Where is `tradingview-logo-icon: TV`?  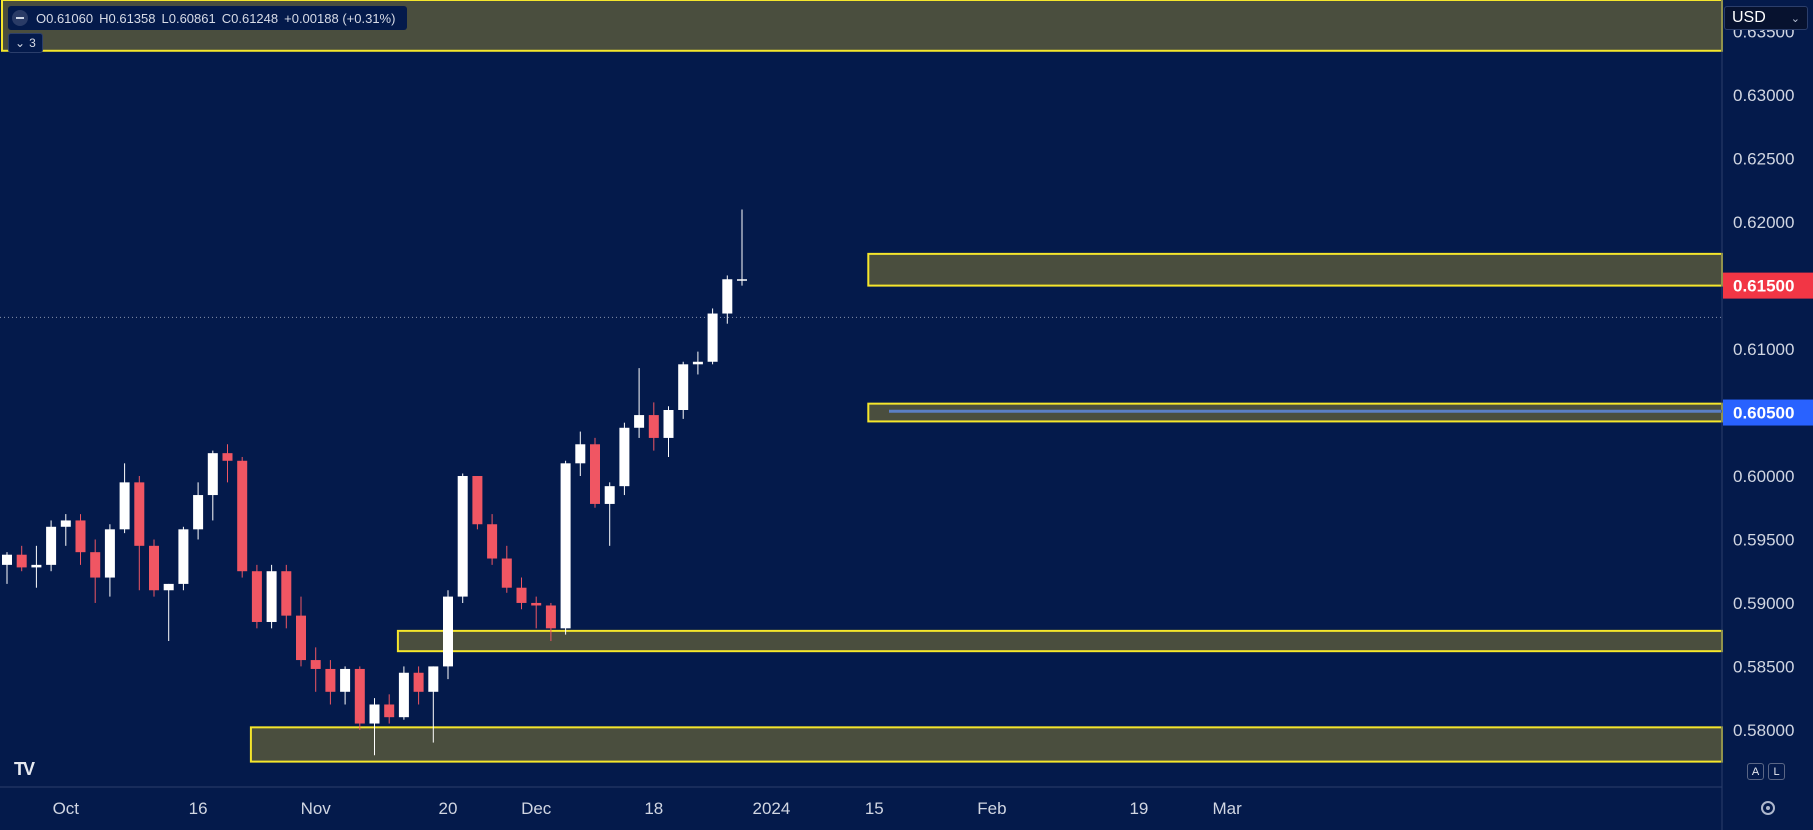 tradingview-logo-icon: TV is located at coordinates (24, 769).